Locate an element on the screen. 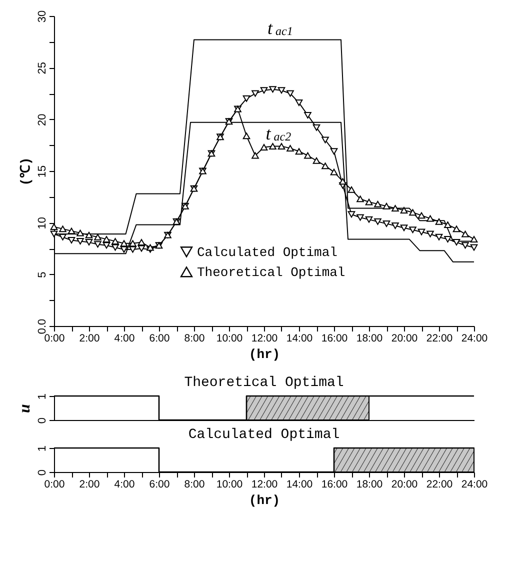 This screenshot has width=513, height=579. y-tick-label: 5 is located at coordinates (42, 275).